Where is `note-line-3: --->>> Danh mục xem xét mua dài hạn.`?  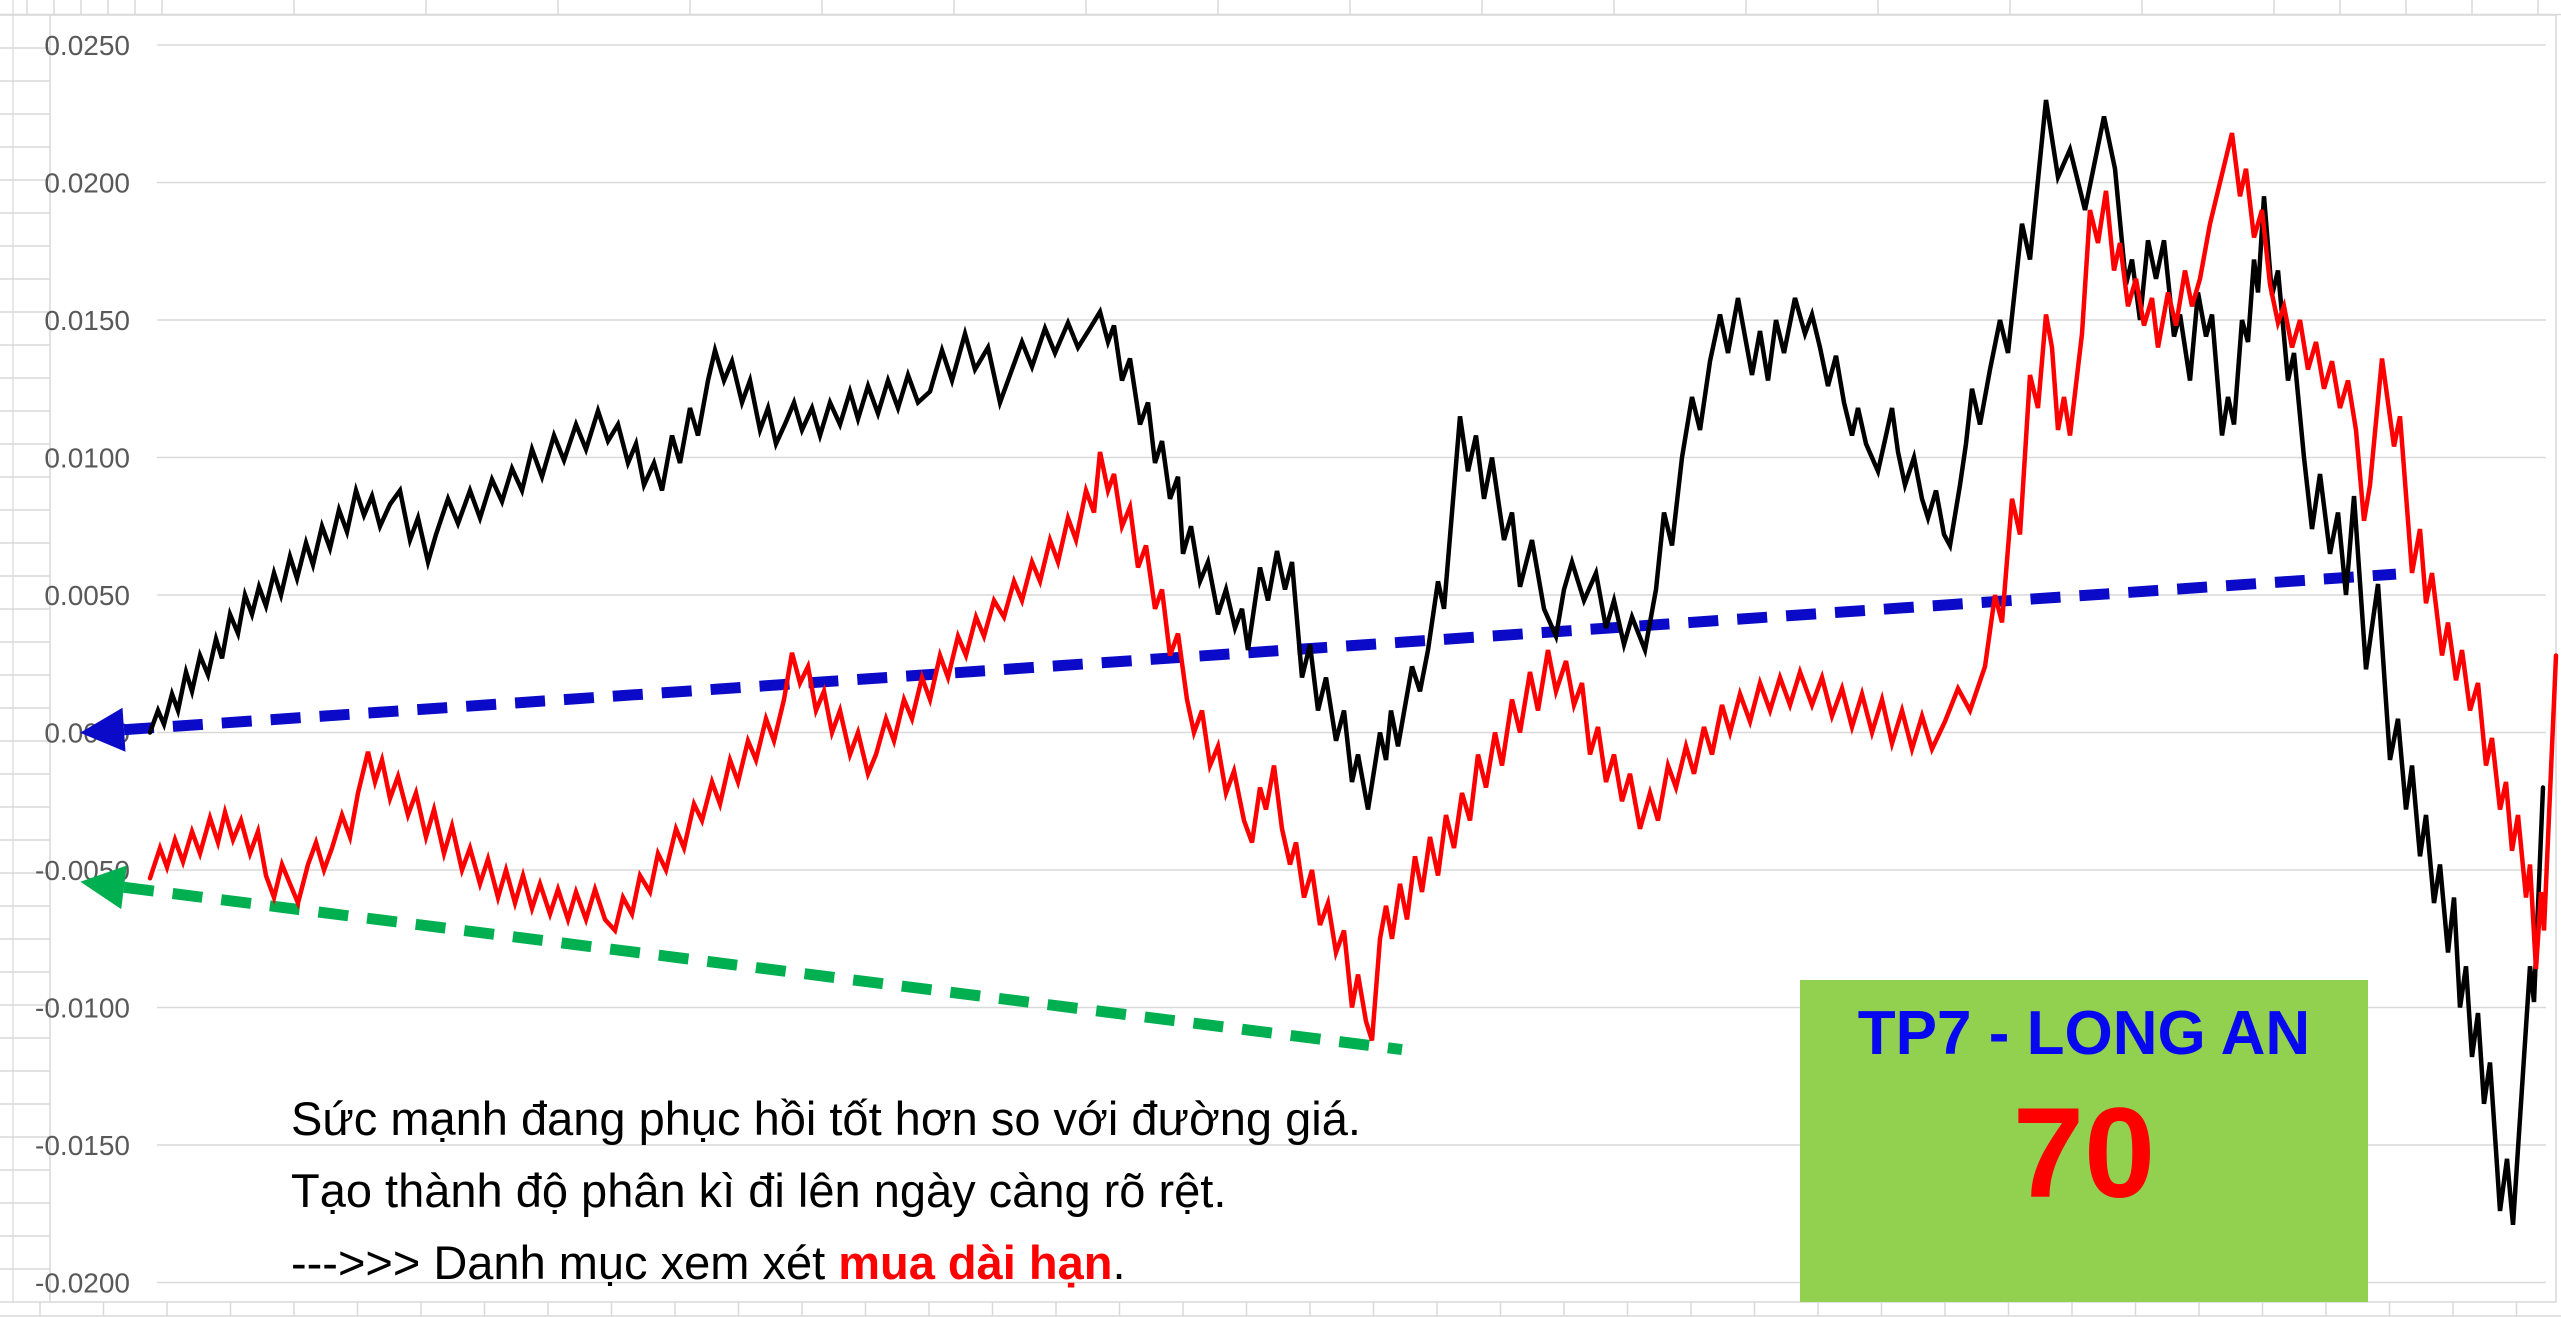 note-line-3: --->>> Danh mục xem xét mua dài hạn. is located at coordinates (991, 1263).